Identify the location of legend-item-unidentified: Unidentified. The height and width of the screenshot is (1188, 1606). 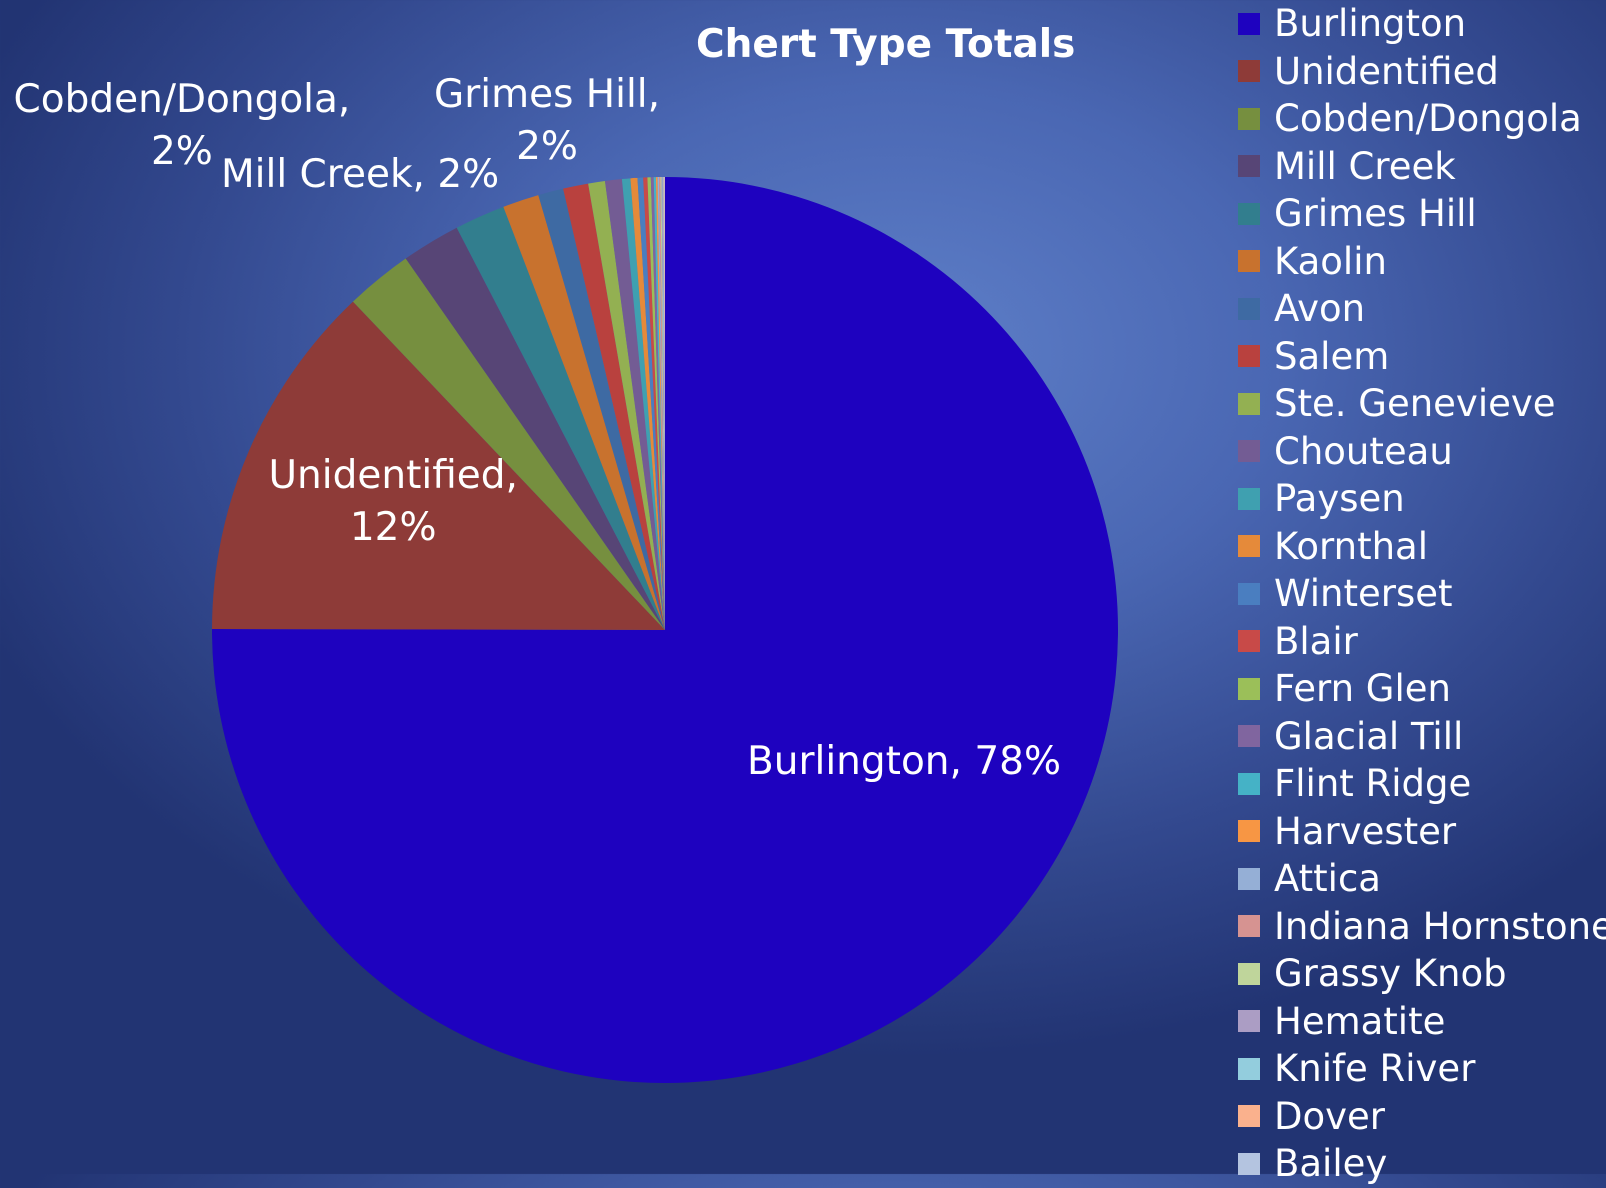
(1422, 72).